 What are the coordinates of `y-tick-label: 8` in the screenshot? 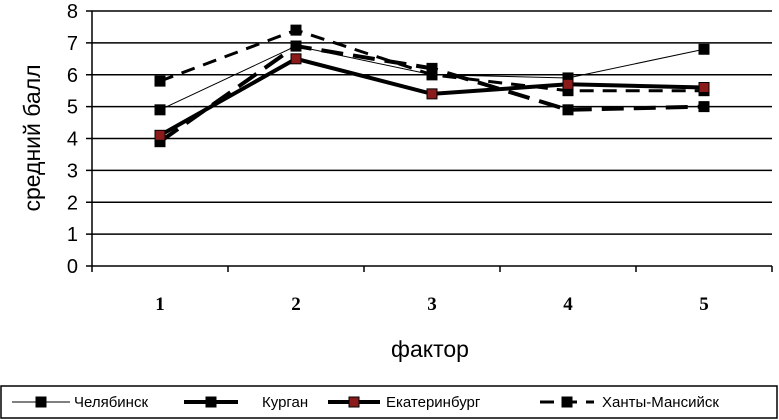 It's located at (72, 12).